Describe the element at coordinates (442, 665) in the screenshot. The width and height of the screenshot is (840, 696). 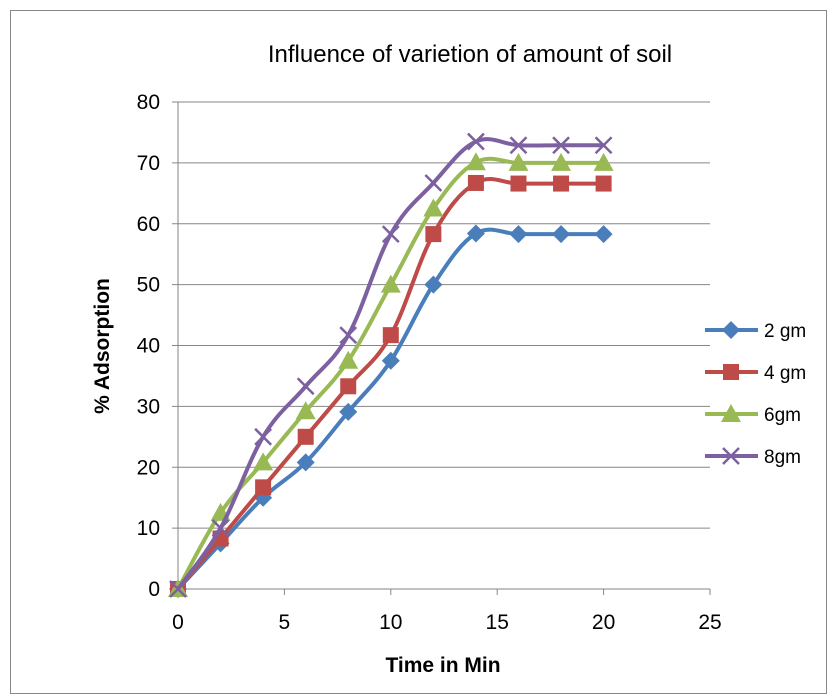
I see `x-axis-label: Time in Min` at that location.